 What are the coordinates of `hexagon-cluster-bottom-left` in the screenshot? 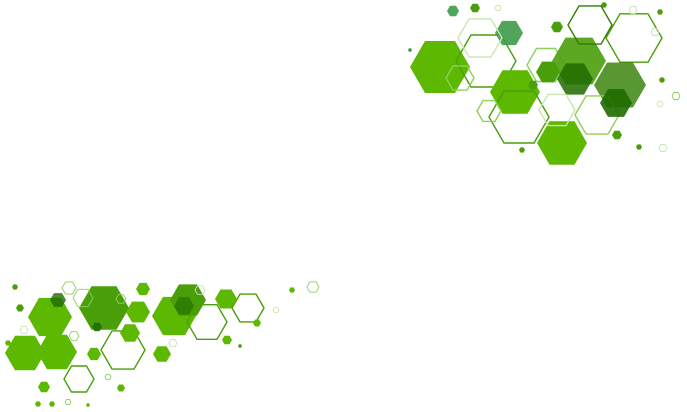 It's located at (162, 344).